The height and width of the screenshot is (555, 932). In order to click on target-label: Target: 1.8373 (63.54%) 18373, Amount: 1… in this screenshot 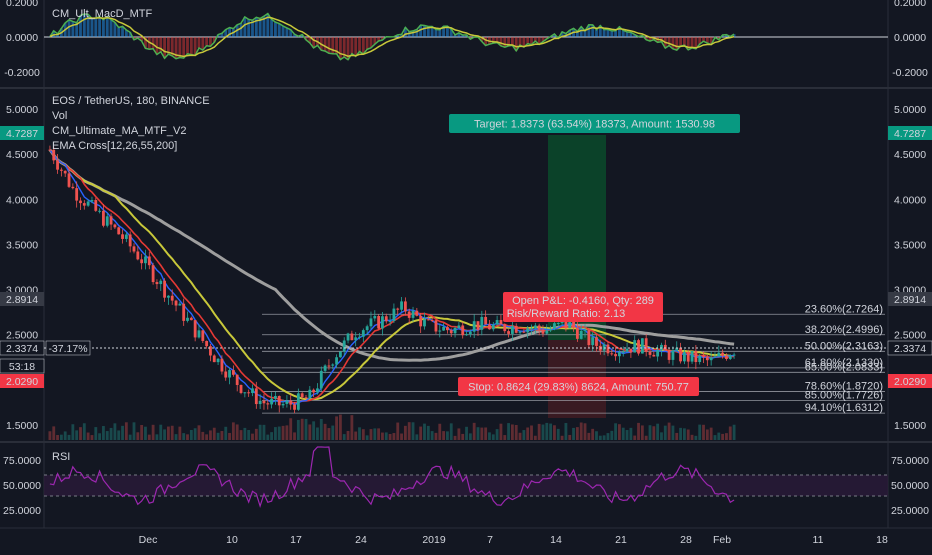, I will do `click(594, 123)`.